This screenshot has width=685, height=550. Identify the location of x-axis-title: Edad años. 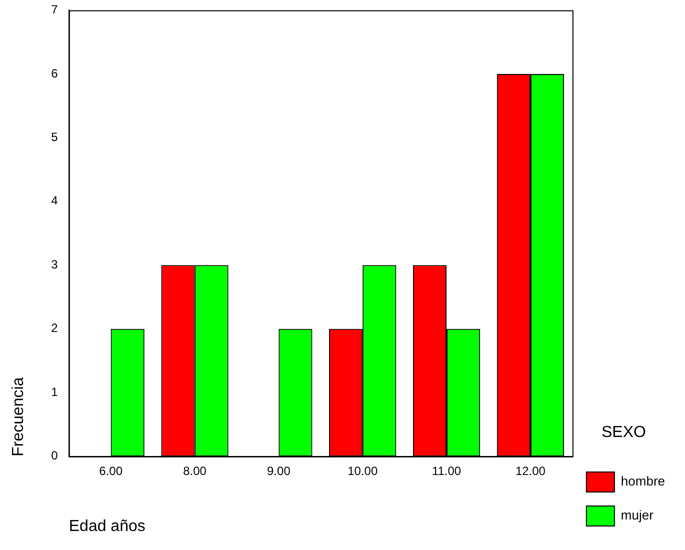
(107, 526).